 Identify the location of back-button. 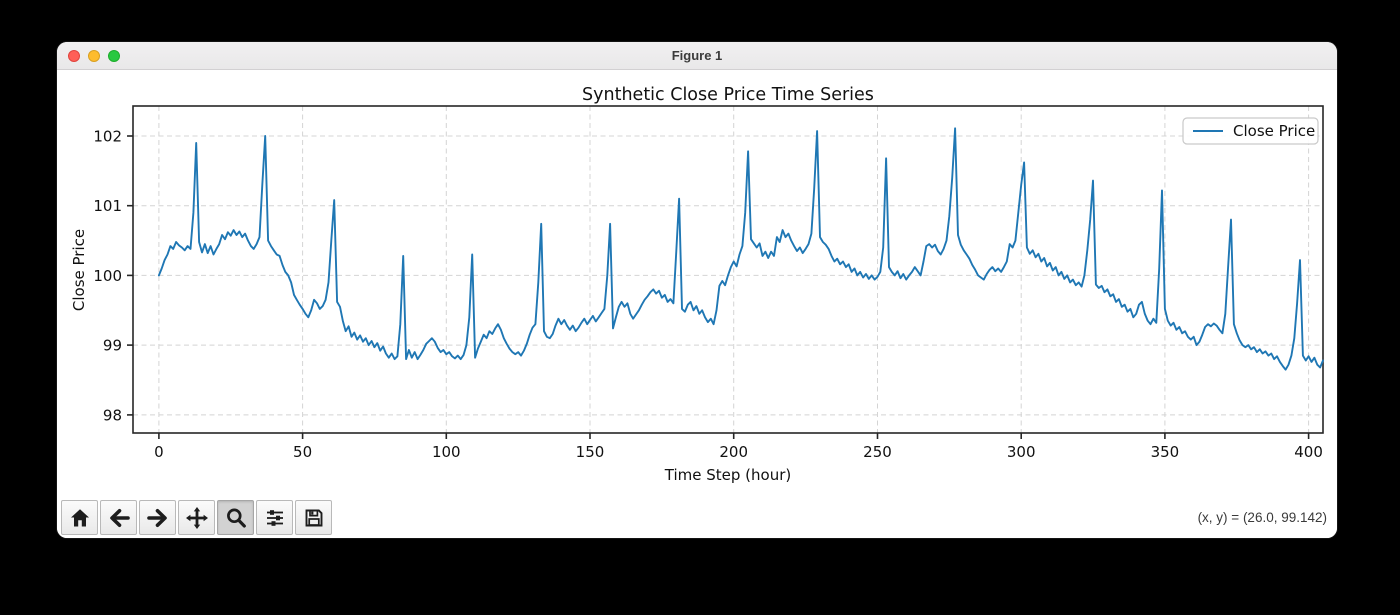
(118, 517).